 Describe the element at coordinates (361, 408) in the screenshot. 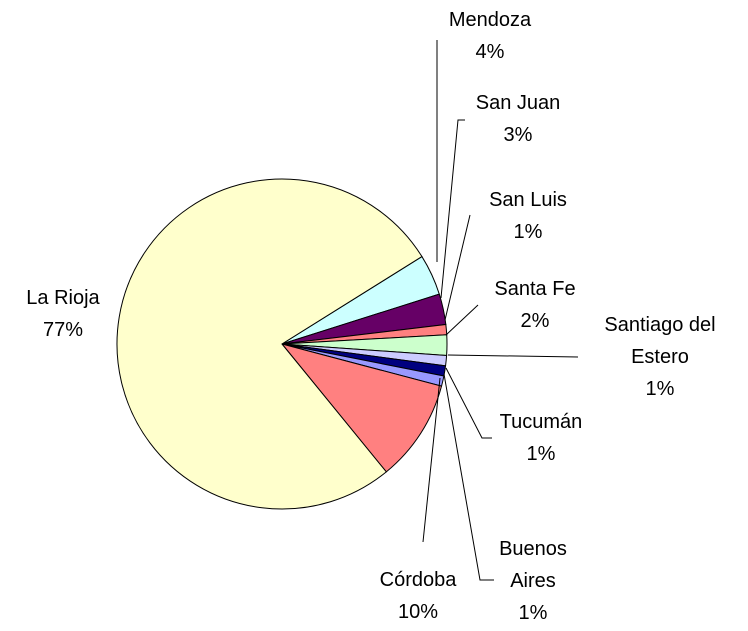

I see `pie-slice` at that location.